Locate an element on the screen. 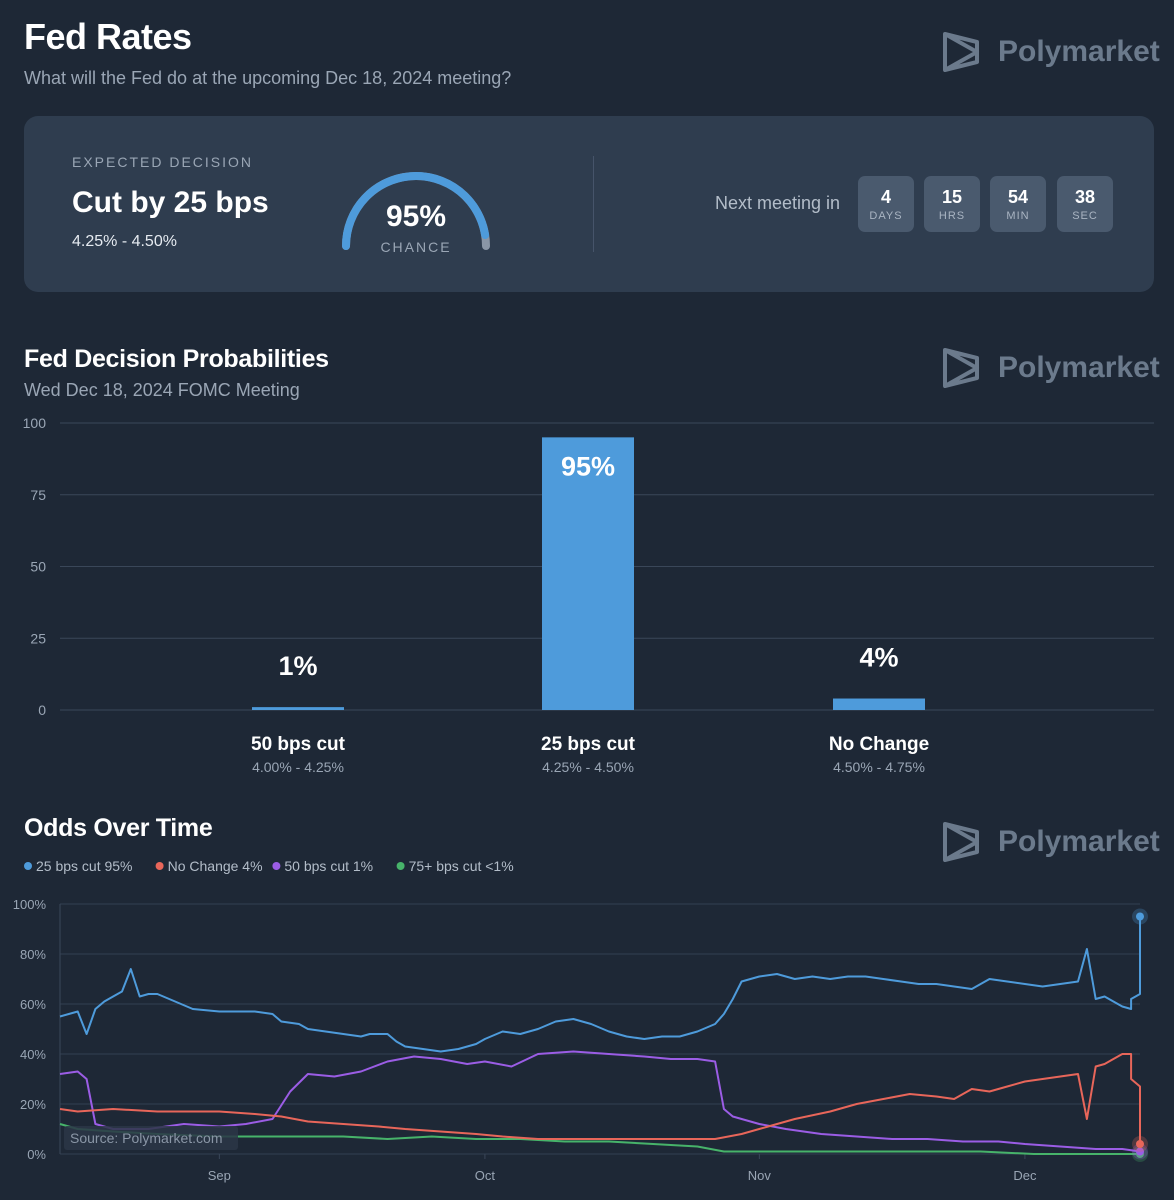 This screenshot has height=1200, width=1174. bar-value-label: 4% is located at coordinates (878, 658).